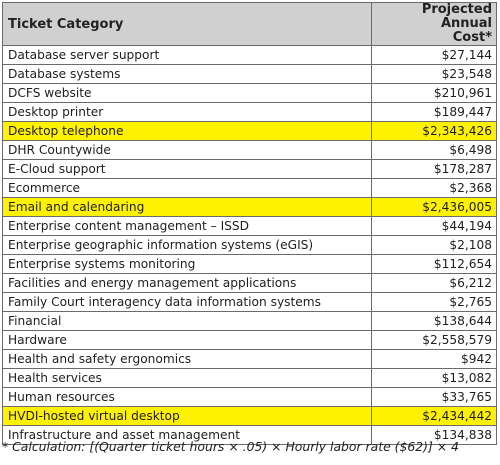 Image resolution: width=500 pixels, height=465 pixels. I want to click on projected-cost-cell: $23,548, so click(434, 74).